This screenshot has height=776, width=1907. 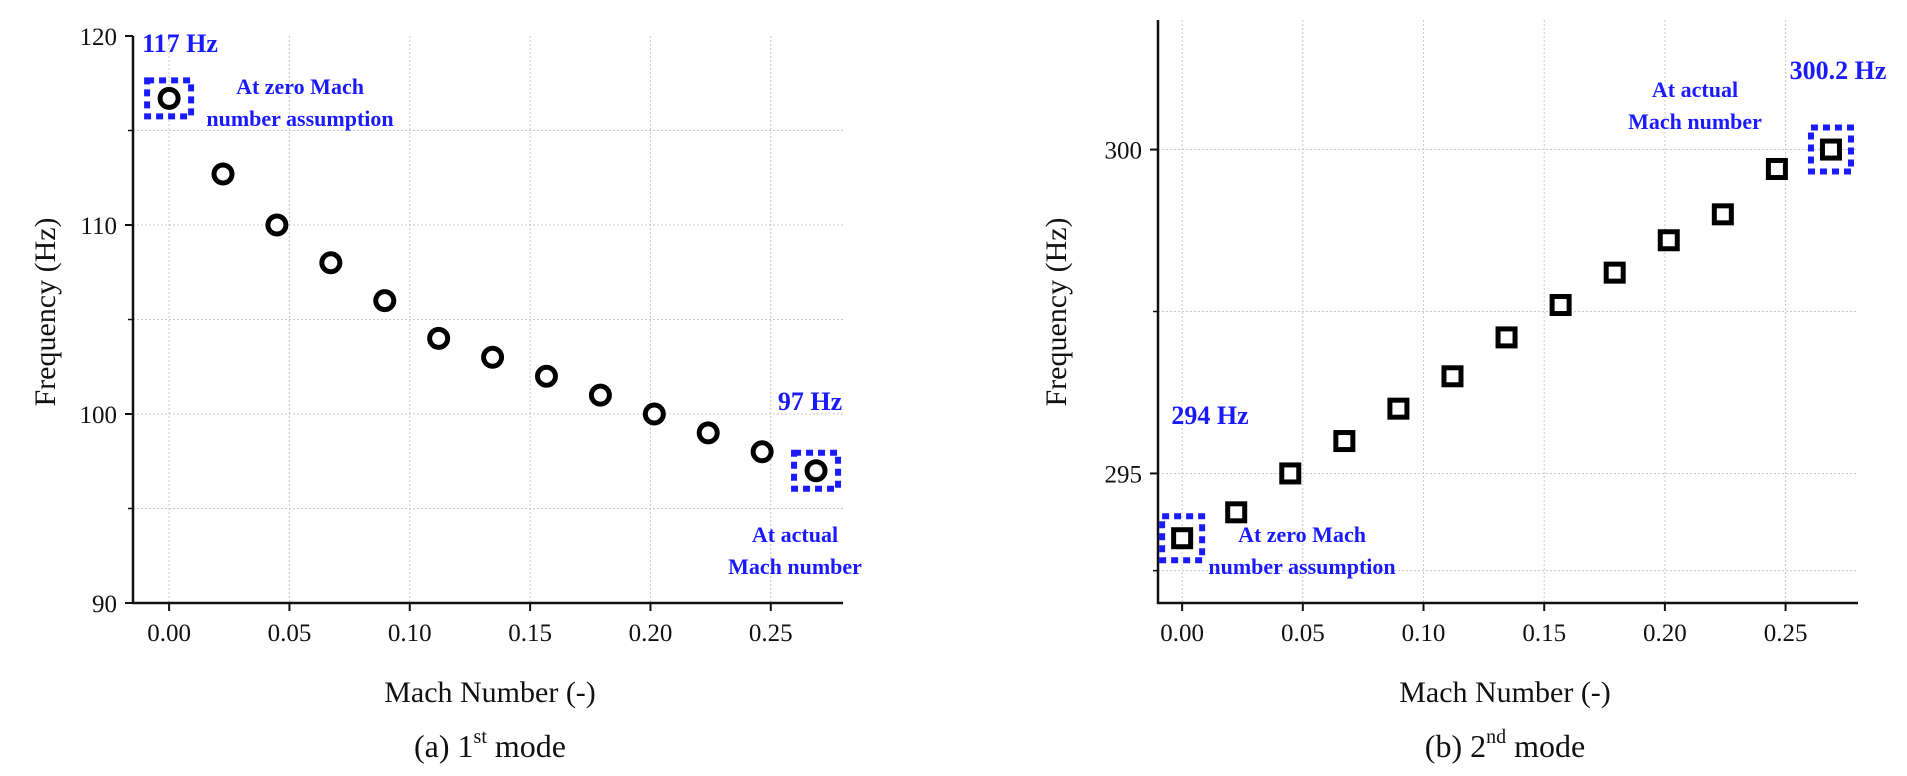 What do you see at coordinates (1665, 633) in the screenshot?
I see `panel-b-xtick-label-4: 0.20` at bounding box center [1665, 633].